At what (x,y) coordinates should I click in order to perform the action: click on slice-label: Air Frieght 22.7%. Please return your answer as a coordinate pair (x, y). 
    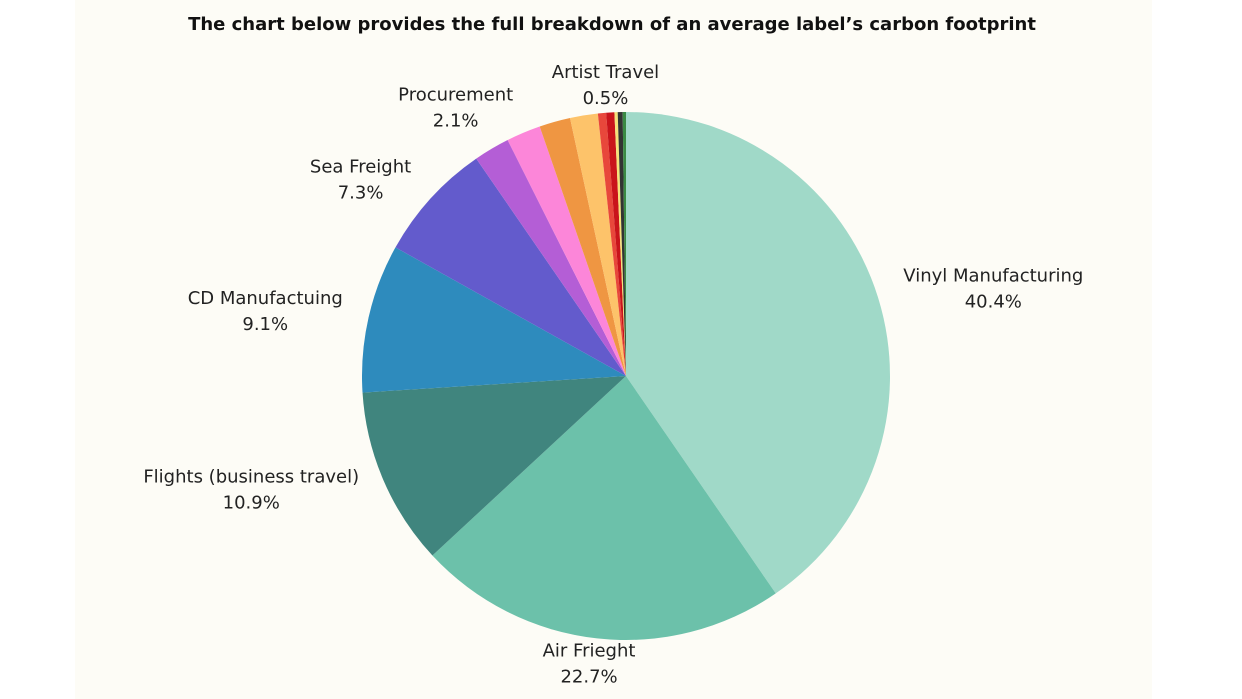
    Looking at the image, I should click on (589, 664).